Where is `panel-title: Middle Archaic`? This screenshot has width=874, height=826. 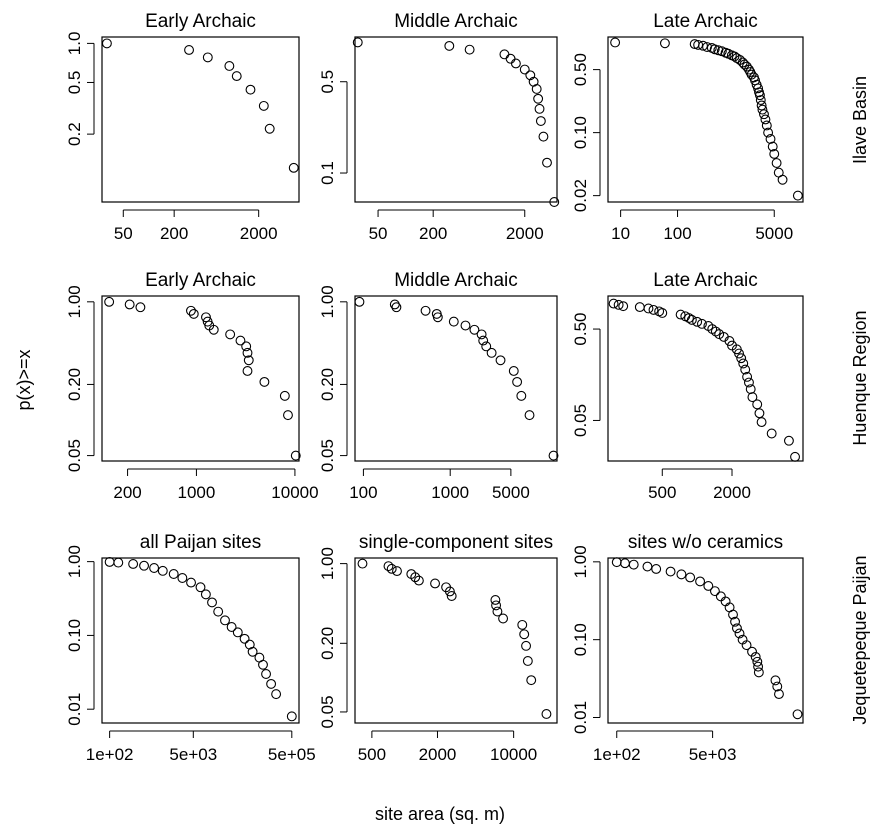
panel-title: Middle Archaic is located at coordinates (456, 21).